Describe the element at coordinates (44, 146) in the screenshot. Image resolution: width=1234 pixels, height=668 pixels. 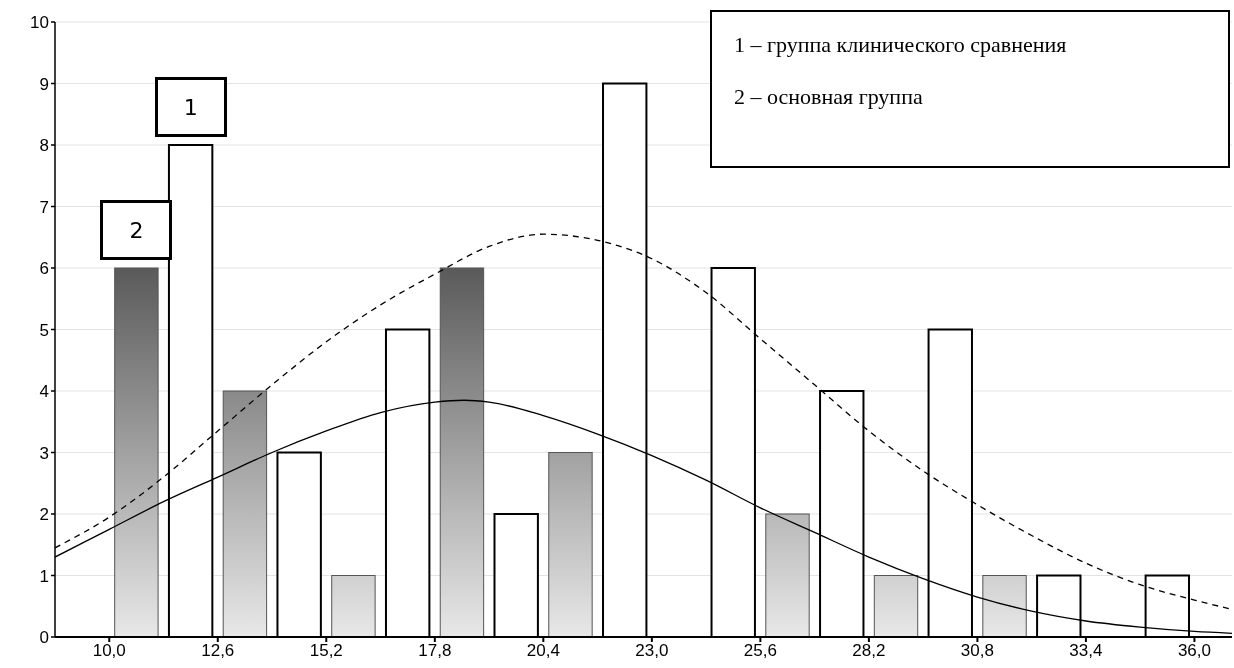
I see `y-tick-label: 8` at that location.